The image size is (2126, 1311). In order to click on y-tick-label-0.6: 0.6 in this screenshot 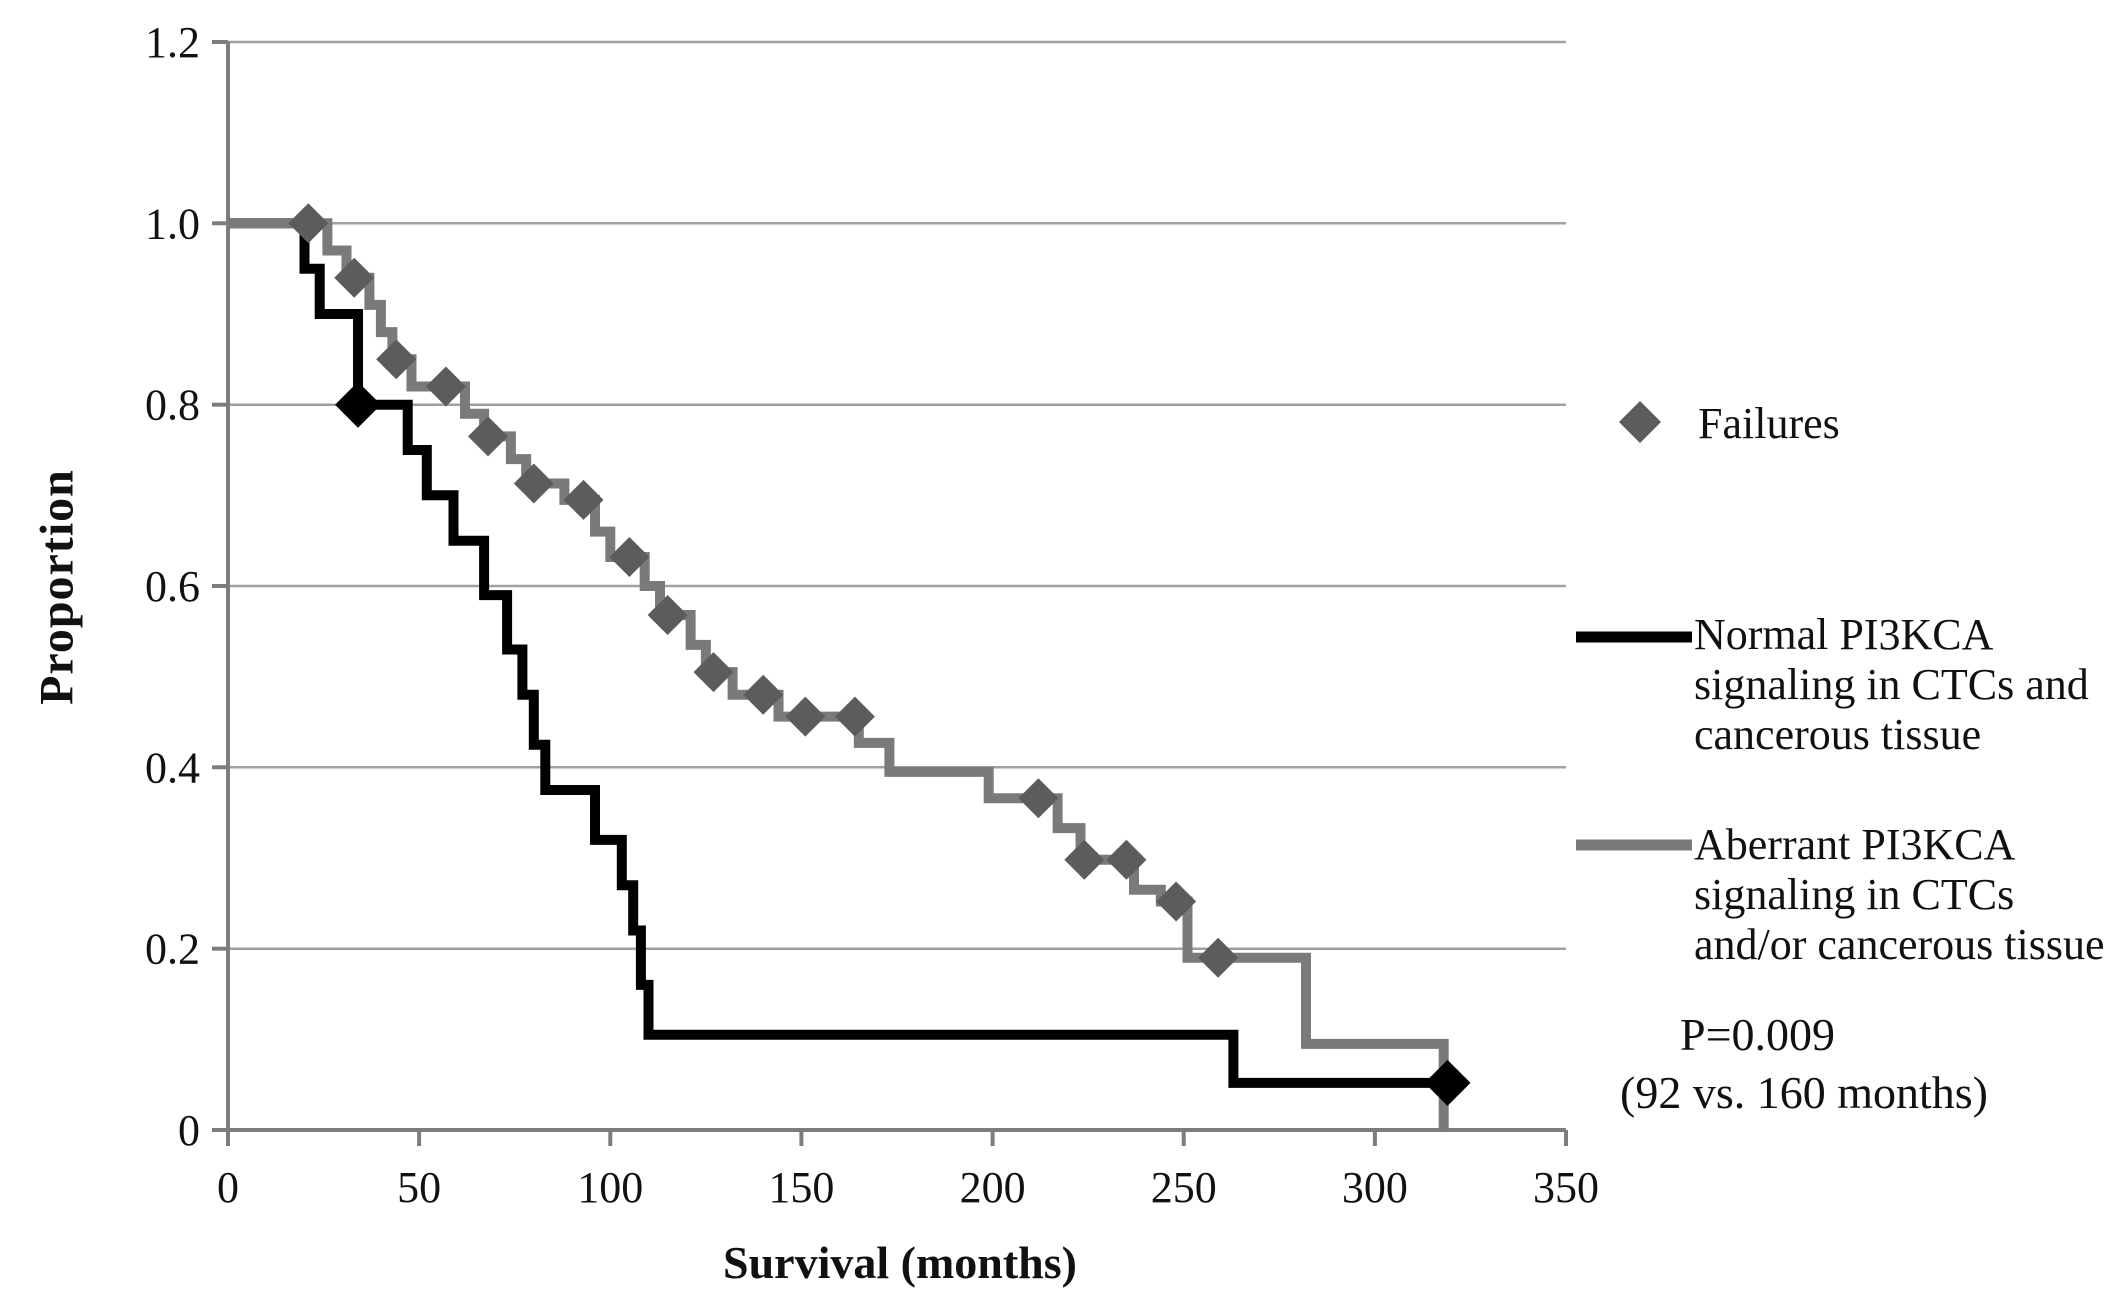, I will do `click(172, 586)`.